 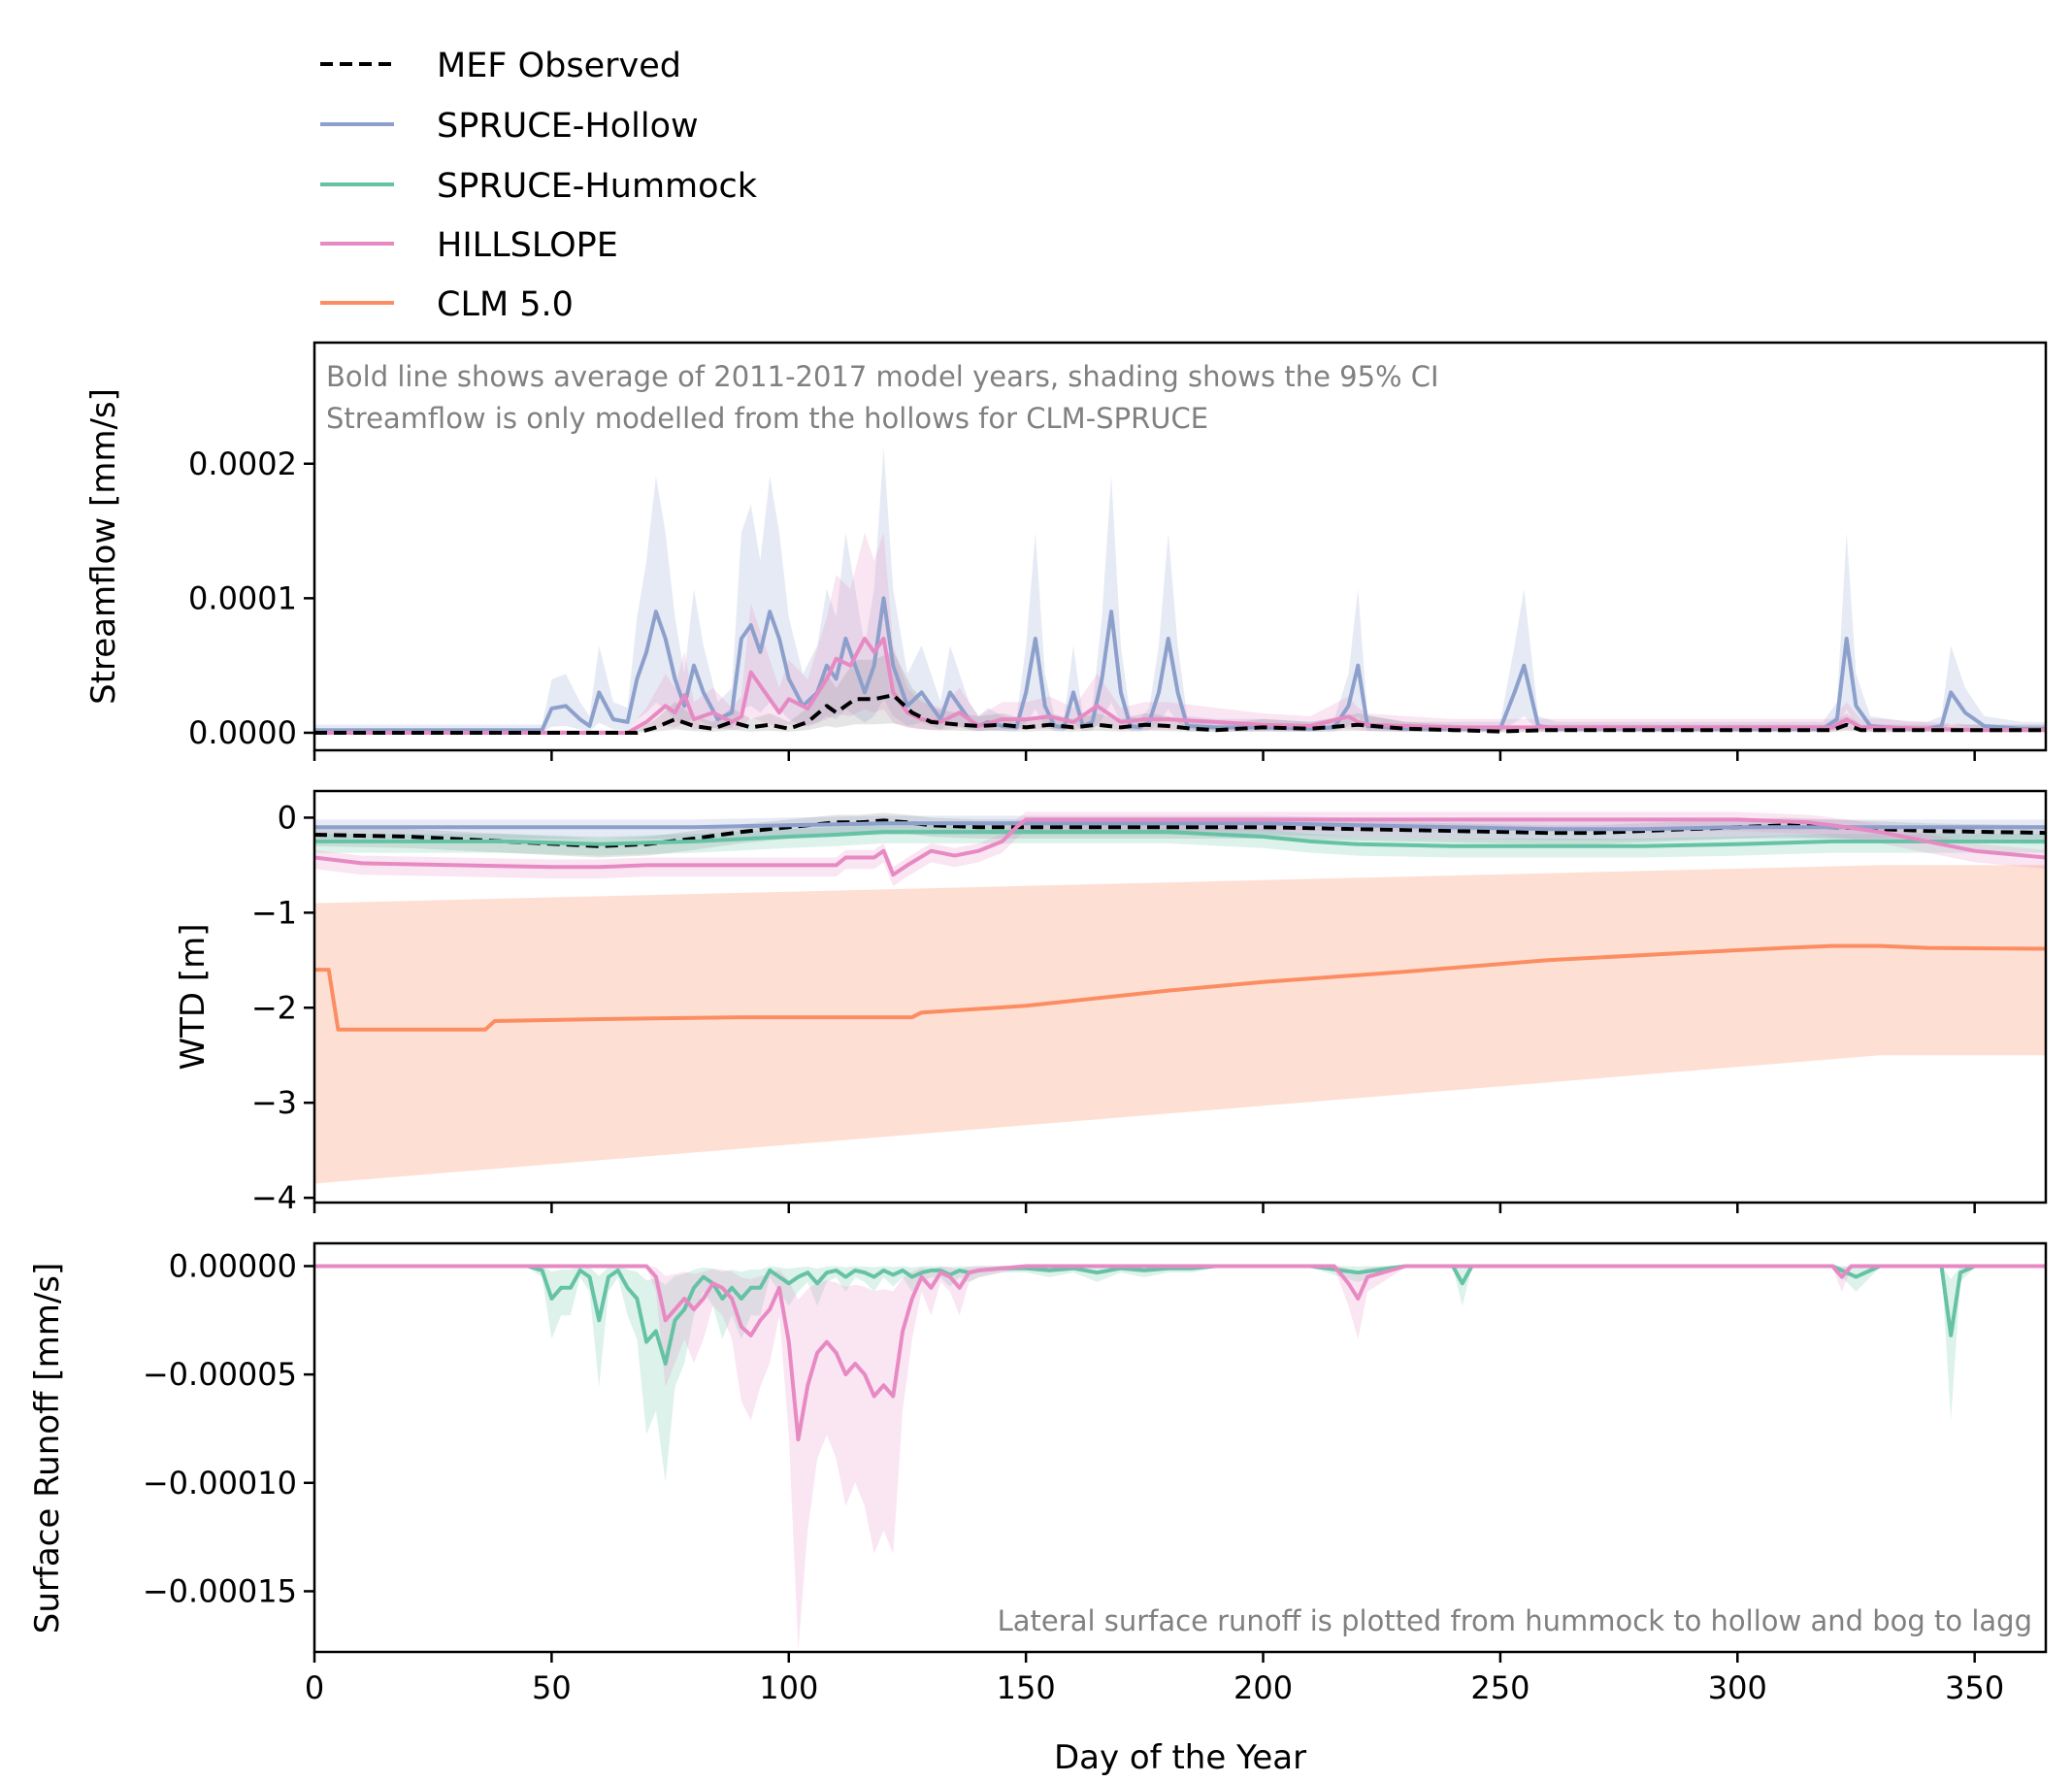 What do you see at coordinates (274, 1197) in the screenshot?
I see `ytick-label: −4` at bounding box center [274, 1197].